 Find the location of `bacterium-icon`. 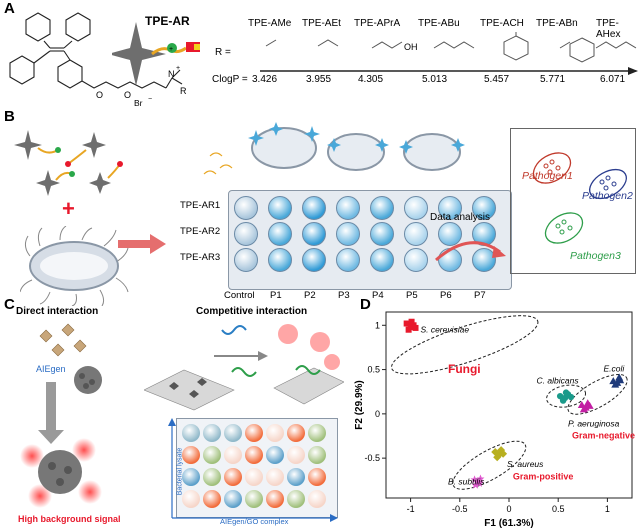

bacterium-icon is located at coordinates (74, 266).